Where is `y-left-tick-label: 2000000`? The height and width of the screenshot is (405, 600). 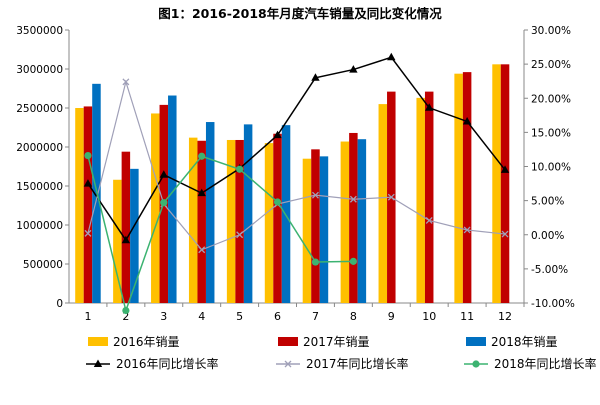 y-left-tick-label: 2000000 is located at coordinates (39, 148).